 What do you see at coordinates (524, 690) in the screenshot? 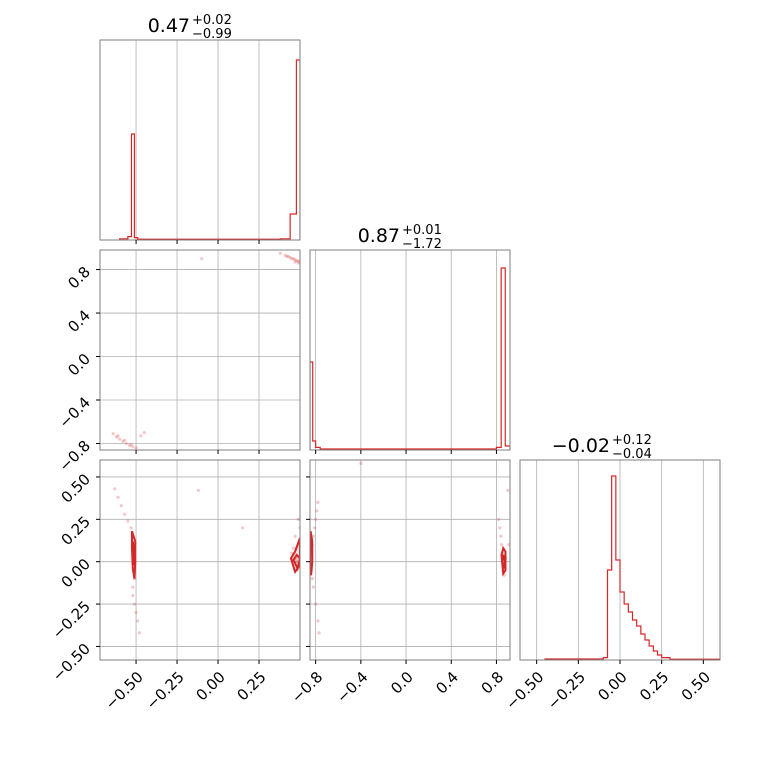
I see `hist-param-3-xtick-label: −0.50` at bounding box center [524, 690].